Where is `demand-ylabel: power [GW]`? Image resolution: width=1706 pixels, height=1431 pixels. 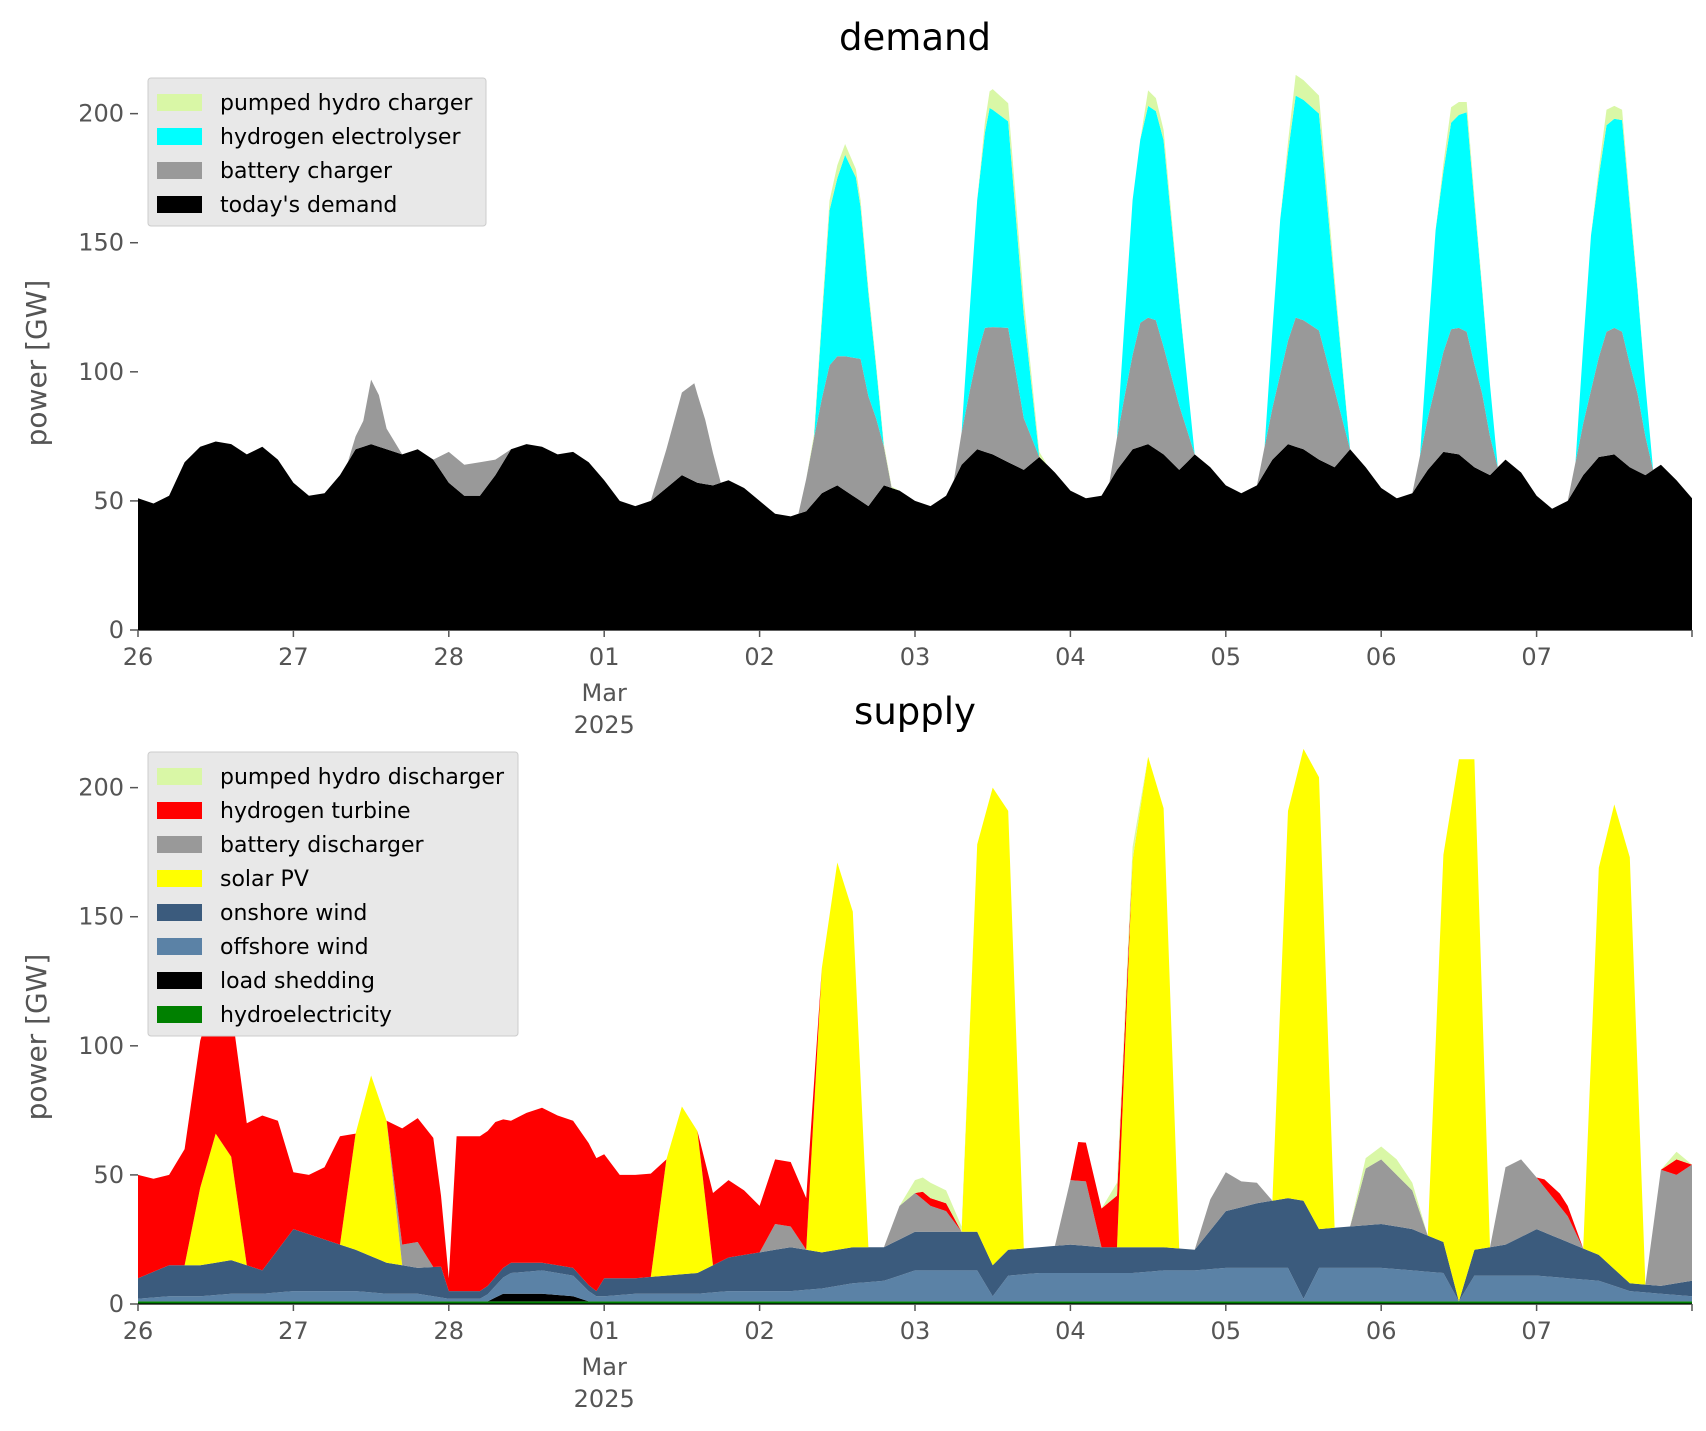 demand-ylabel: power [GW] is located at coordinates (36, 363).